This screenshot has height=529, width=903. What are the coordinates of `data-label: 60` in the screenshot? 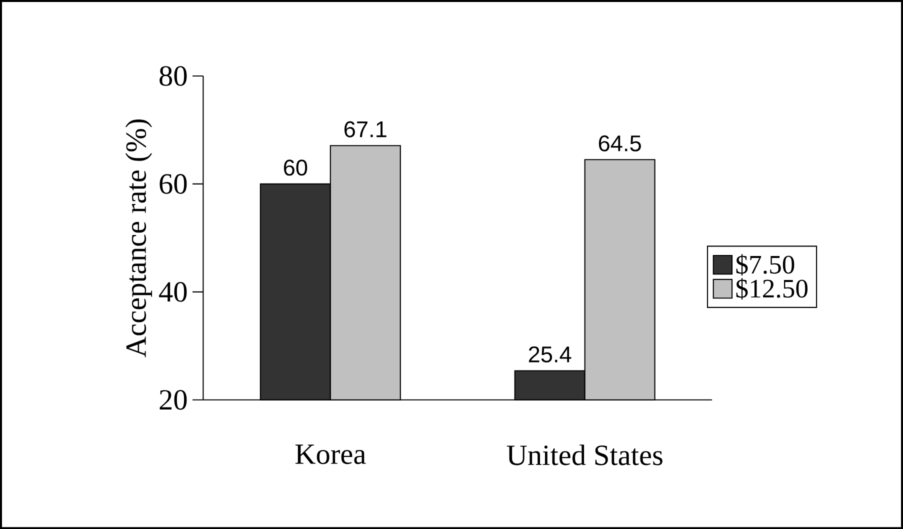 It's located at (296, 168).